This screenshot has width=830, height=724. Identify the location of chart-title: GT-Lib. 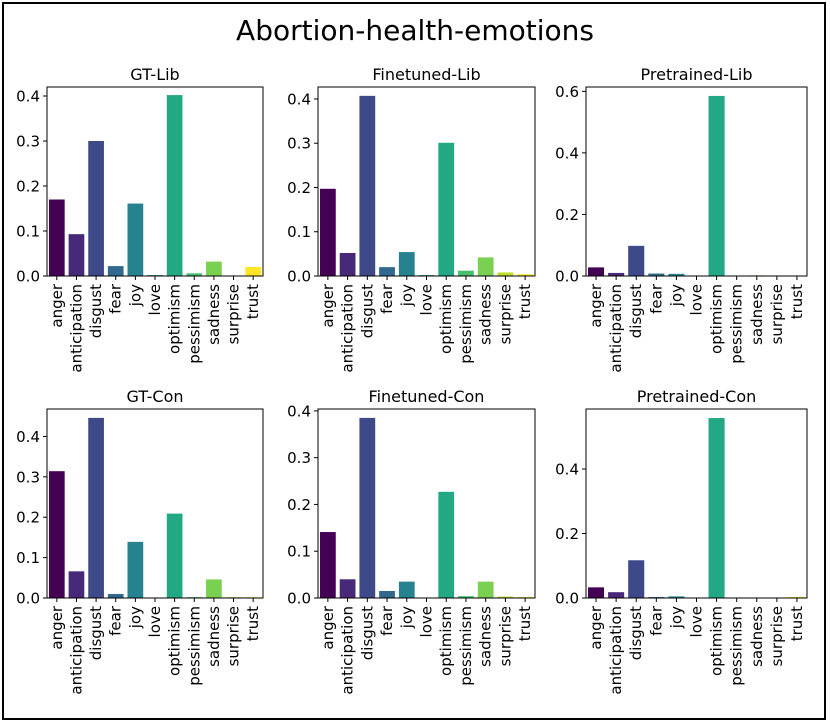
(154, 74).